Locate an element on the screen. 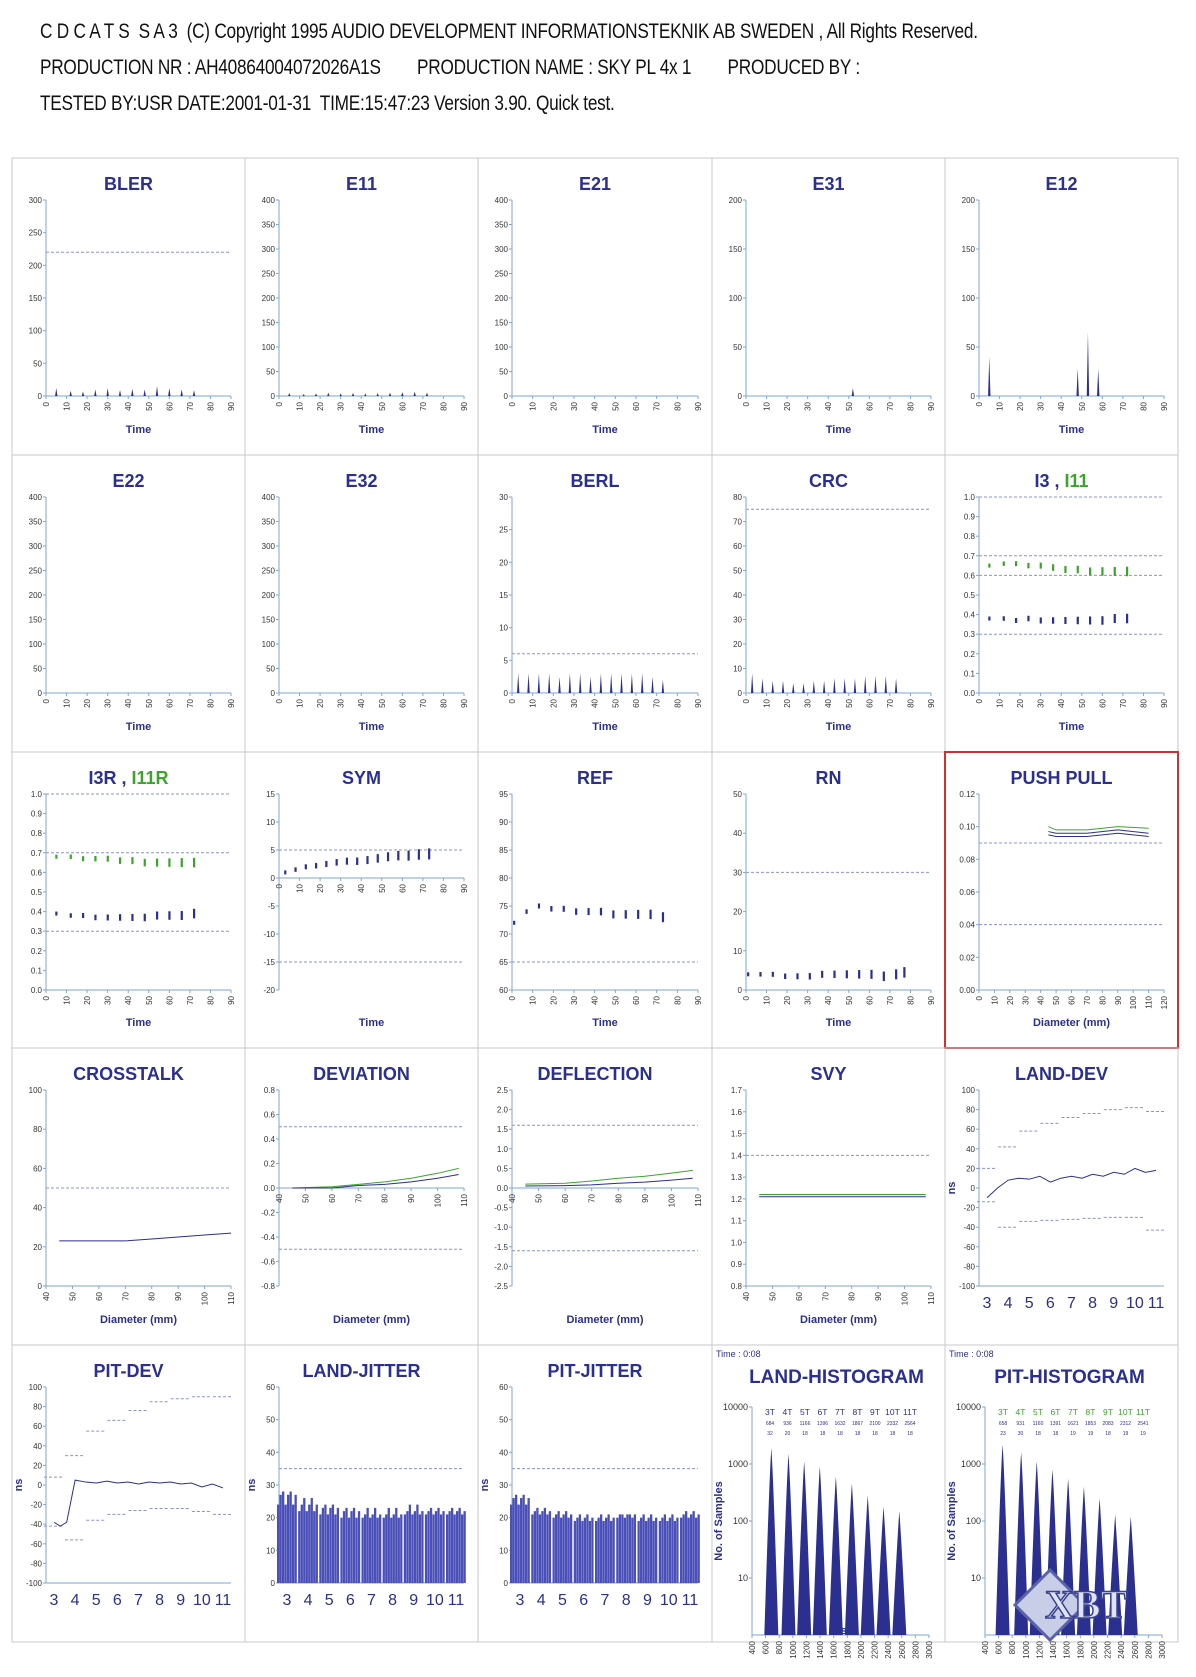  y-tick-label: 85 is located at coordinates (503, 850).